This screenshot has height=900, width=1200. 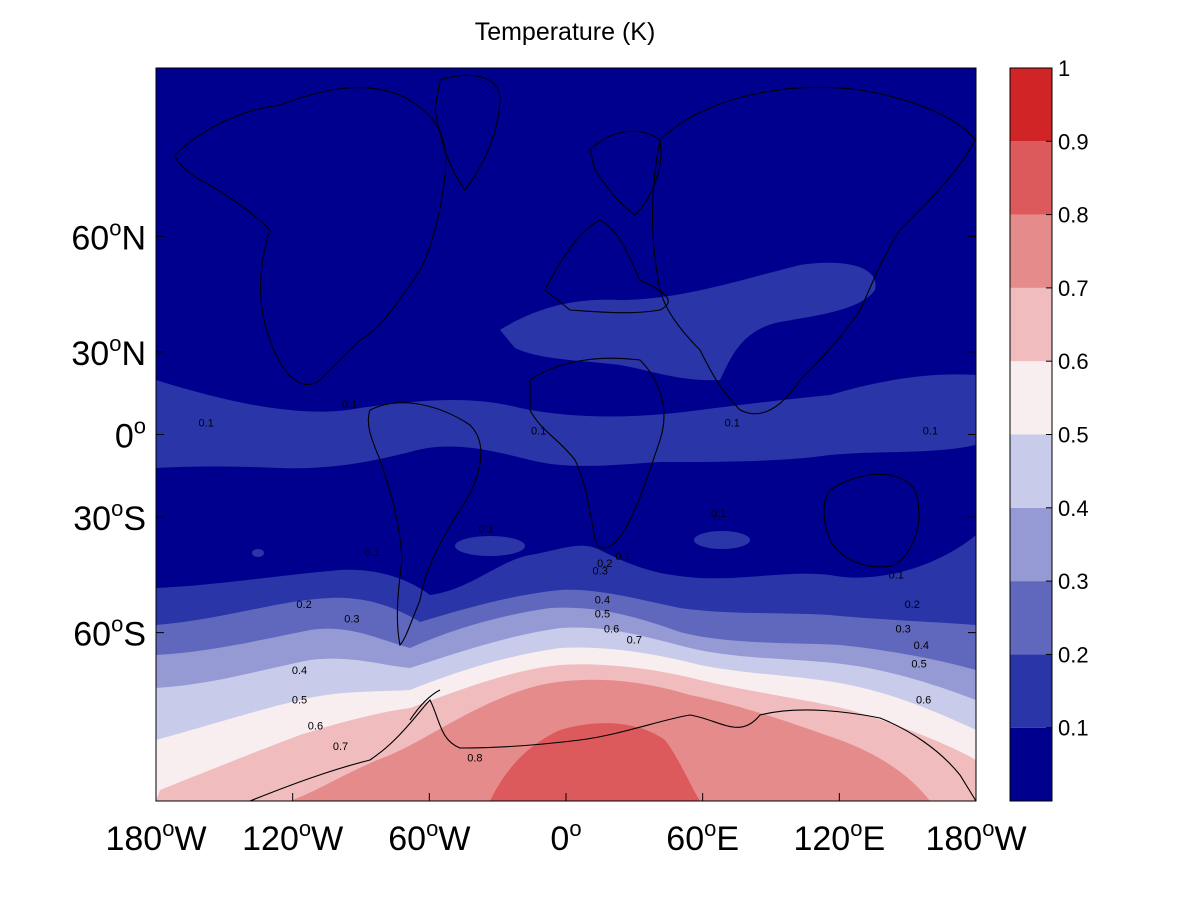 I want to click on colorbar: 0.1 0.2 0.3 0.4 0.5 0.6 0.7 0.8 0.9 1, so click(x=1049, y=429).